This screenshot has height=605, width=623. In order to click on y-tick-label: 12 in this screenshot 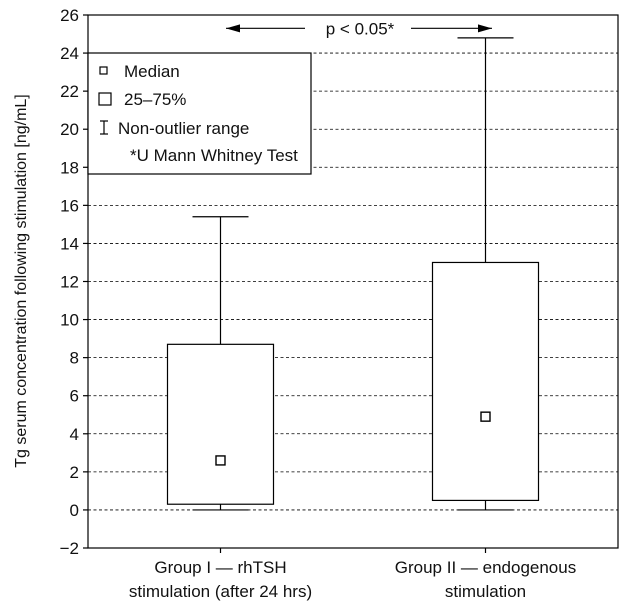, I will do `click(69, 282)`.